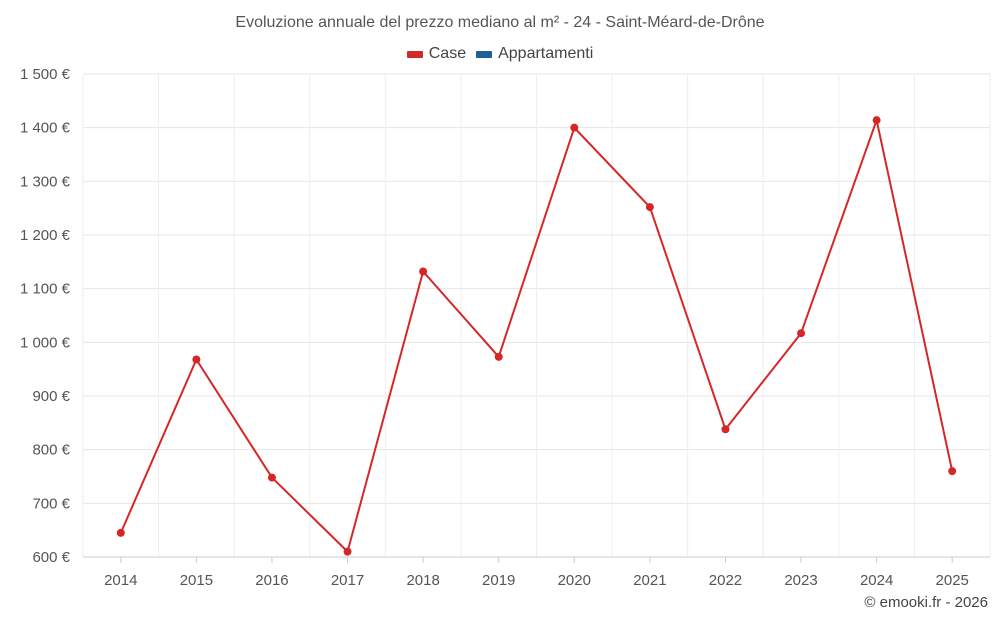  Describe the element at coordinates (51, 503) in the screenshot. I see `y-tick-label: 700 €` at that location.